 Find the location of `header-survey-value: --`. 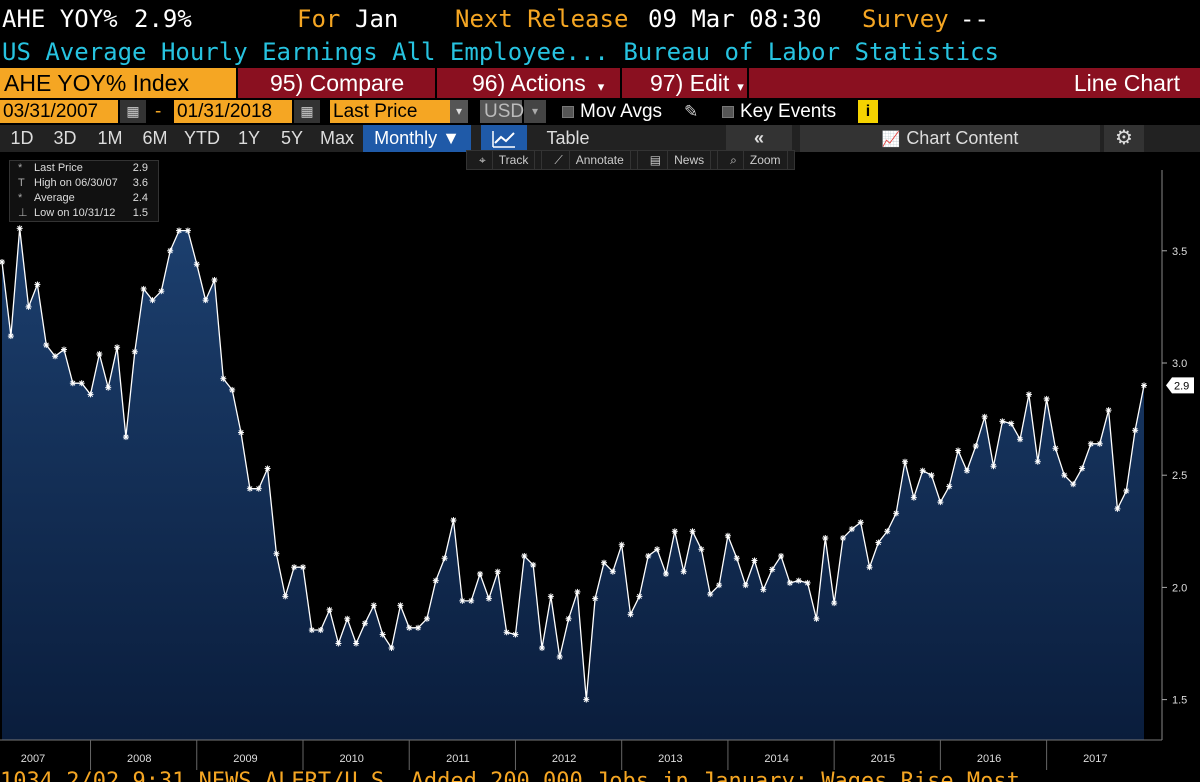

header-survey-value: -- is located at coordinates (974, 19).